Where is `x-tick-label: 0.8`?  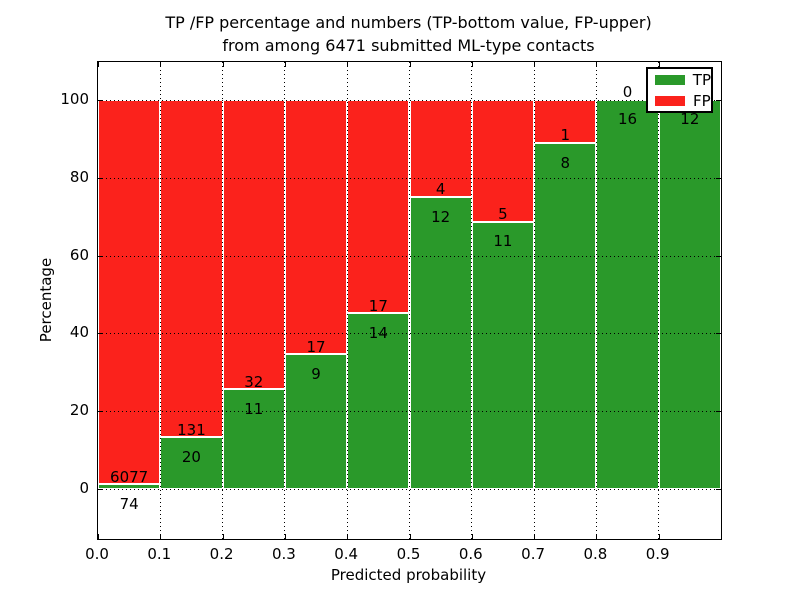
x-tick-label: 0.8 is located at coordinates (595, 554).